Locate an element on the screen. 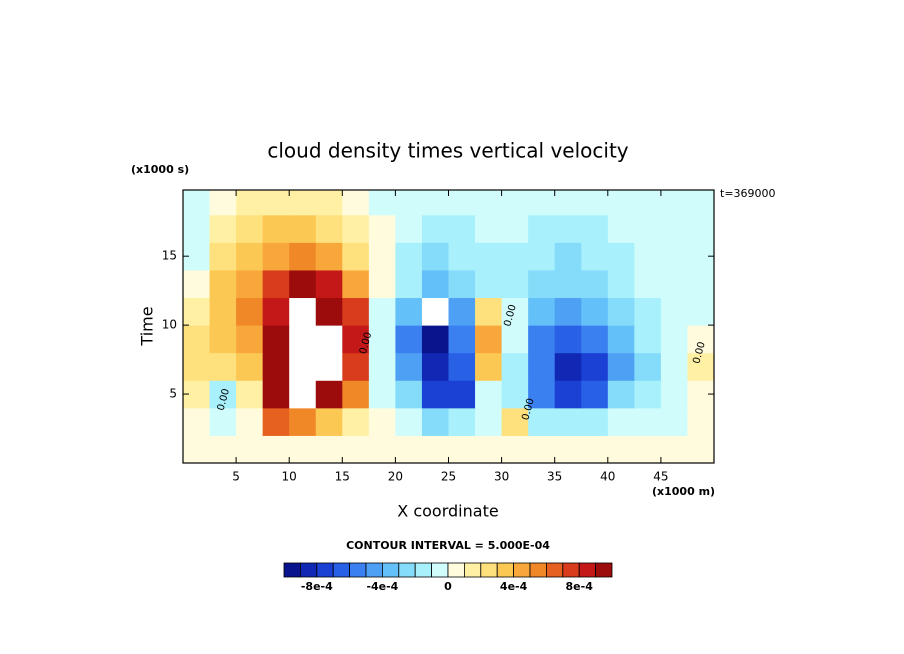  x-tick-label: 10 is located at coordinates (289, 477).